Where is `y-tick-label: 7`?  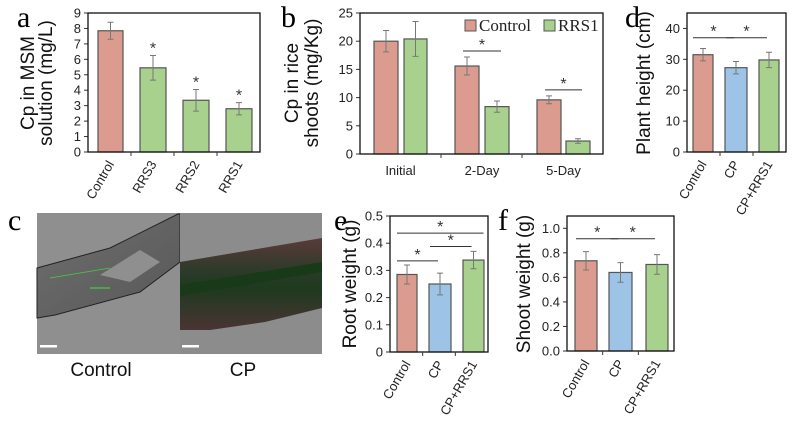 y-tick-label: 7 is located at coordinates (77, 43).